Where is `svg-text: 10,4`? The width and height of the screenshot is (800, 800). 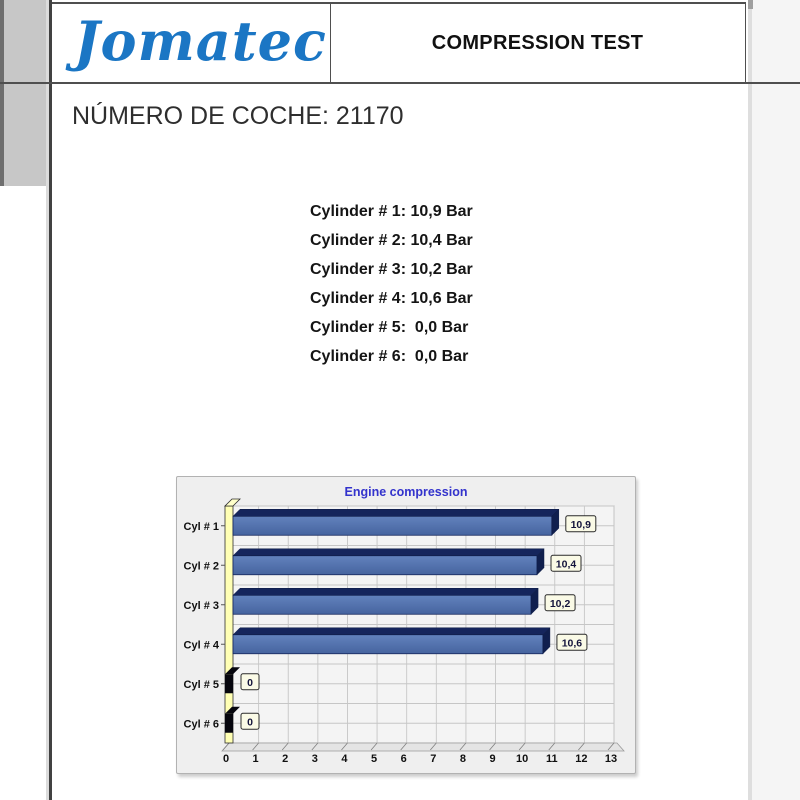
svg-text: 10,4 is located at coordinates (566, 564).